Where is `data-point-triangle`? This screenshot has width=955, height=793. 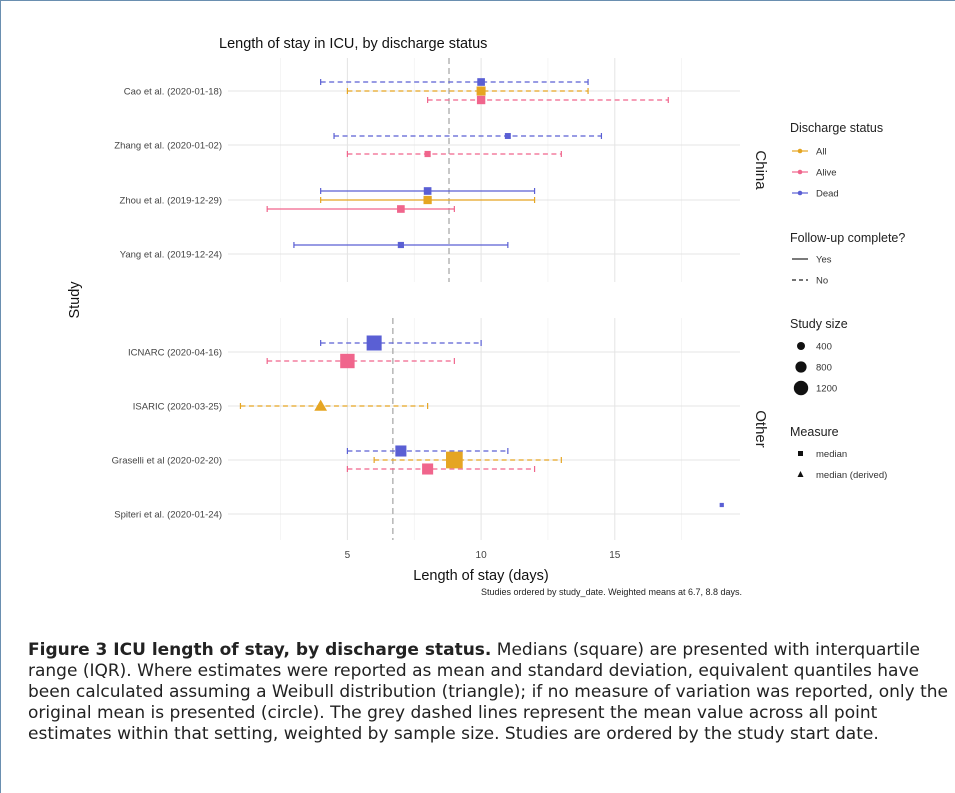 data-point-triangle is located at coordinates (321, 405).